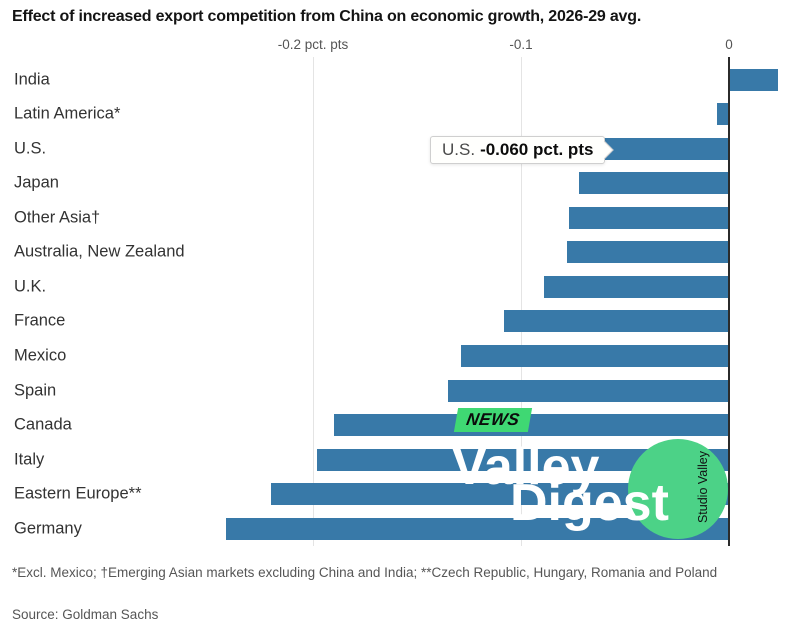  What do you see at coordinates (729, 301) in the screenshot?
I see `zero-axis-line` at bounding box center [729, 301].